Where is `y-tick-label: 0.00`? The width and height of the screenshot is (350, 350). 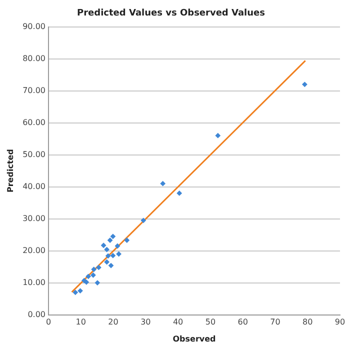
y-tick-label: 0.00 is located at coordinates (37, 314).